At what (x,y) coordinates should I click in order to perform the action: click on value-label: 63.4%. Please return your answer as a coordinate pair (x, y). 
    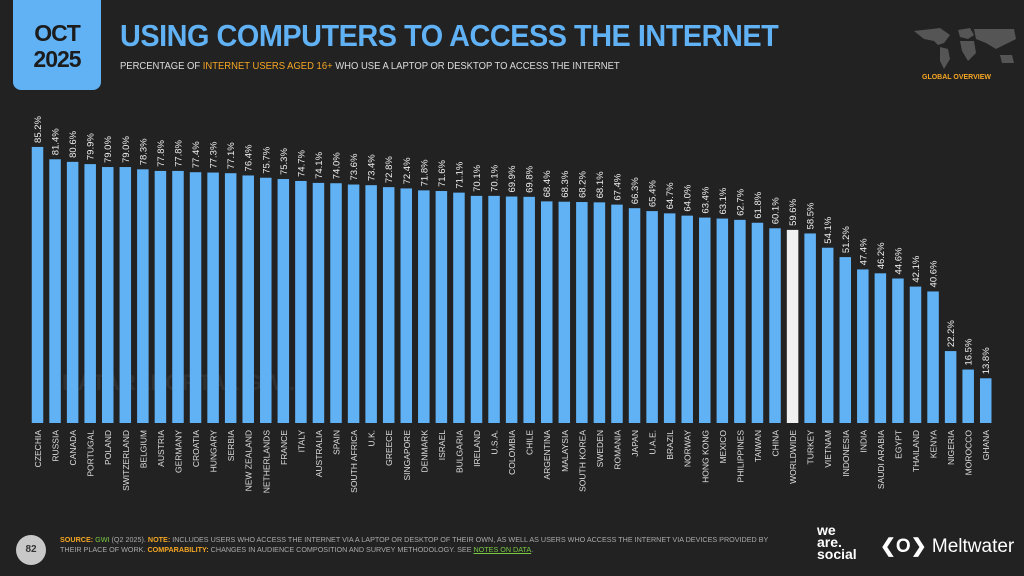
    Looking at the image, I should click on (705, 199).